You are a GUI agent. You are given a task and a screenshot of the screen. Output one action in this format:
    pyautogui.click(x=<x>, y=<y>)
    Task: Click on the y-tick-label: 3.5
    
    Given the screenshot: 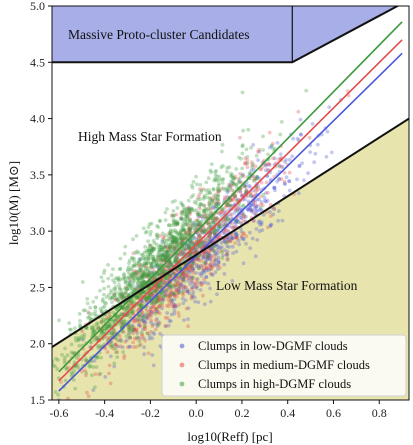 What is the action you would take?
    pyautogui.click(x=37, y=175)
    